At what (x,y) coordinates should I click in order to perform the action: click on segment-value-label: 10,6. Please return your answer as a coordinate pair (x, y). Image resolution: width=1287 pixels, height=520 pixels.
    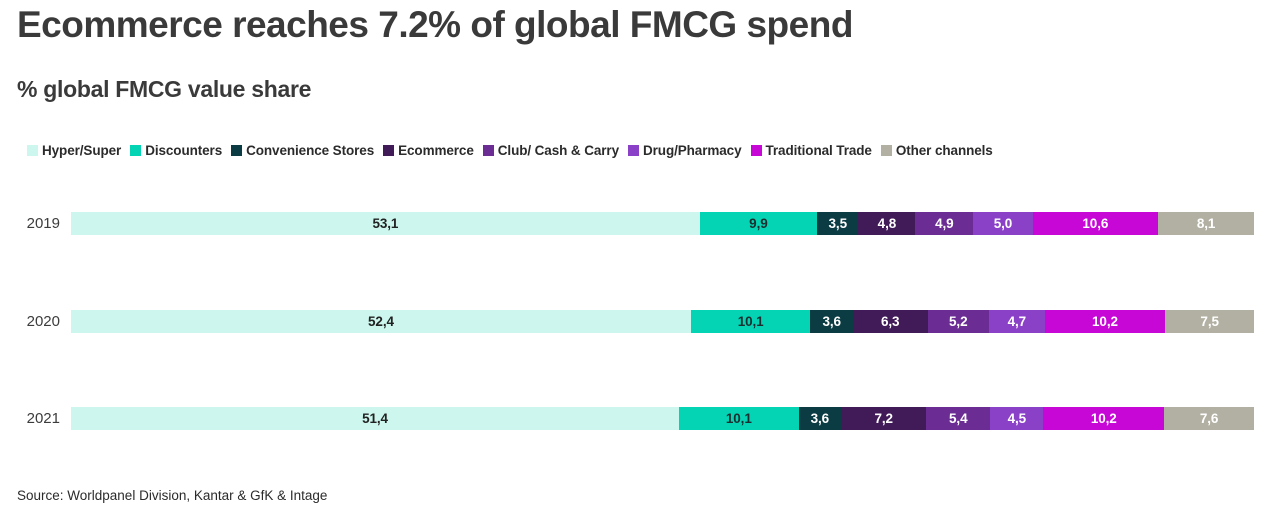
    Looking at the image, I should click on (1095, 223).